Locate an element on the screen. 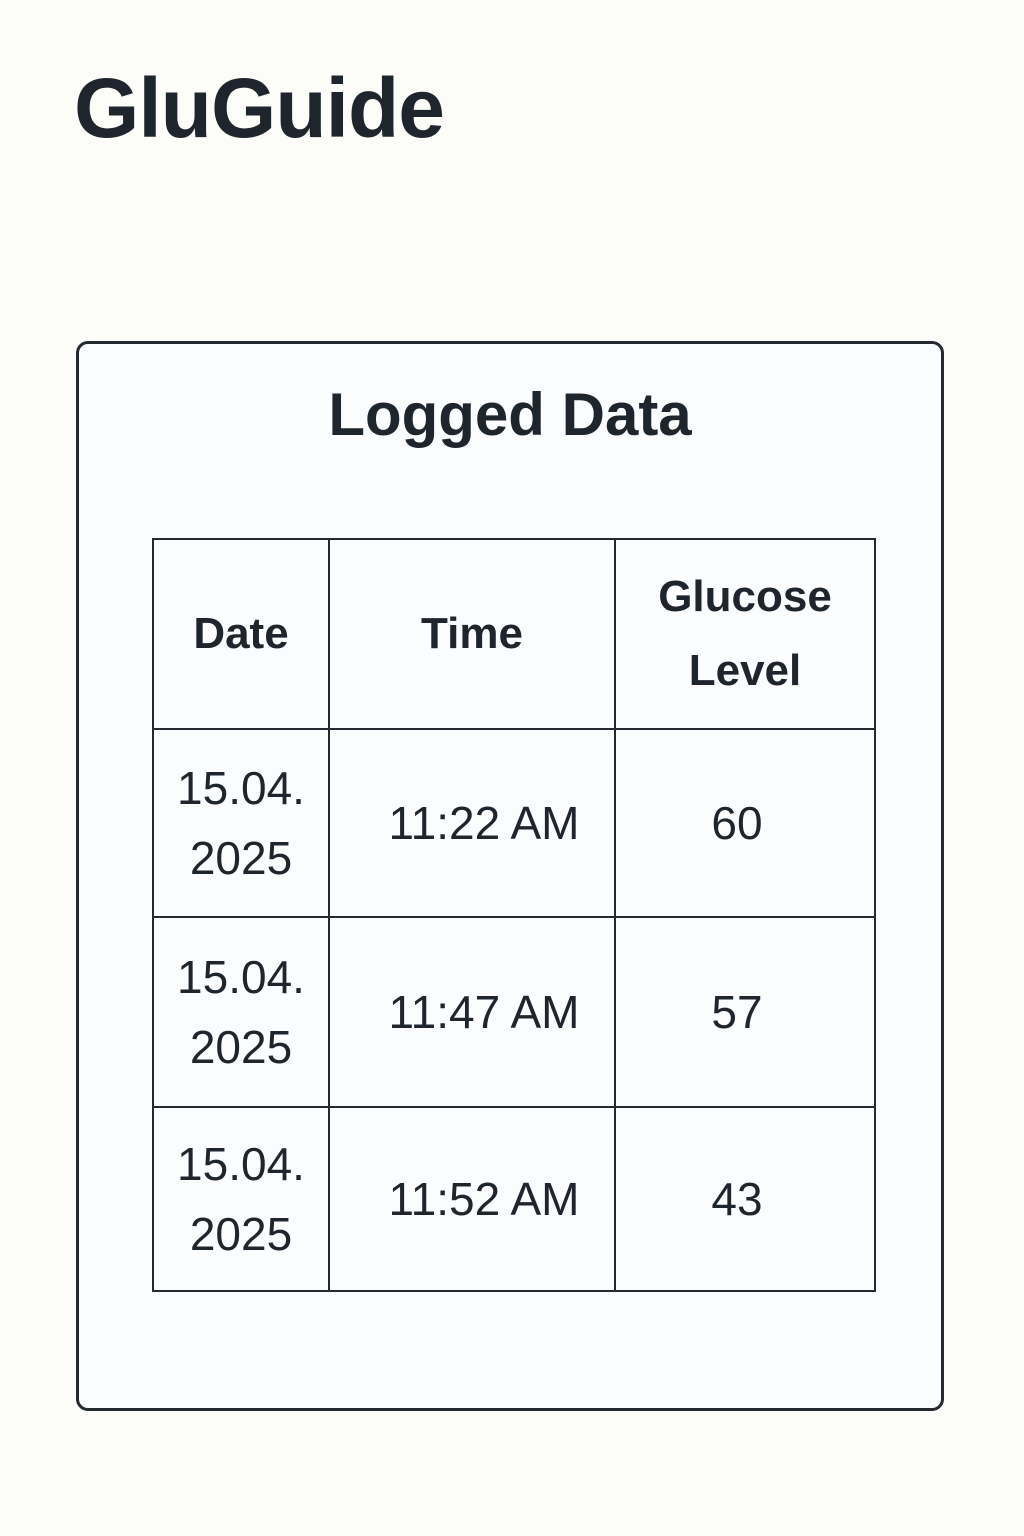  glucose-value: 43 is located at coordinates (737, 1199).